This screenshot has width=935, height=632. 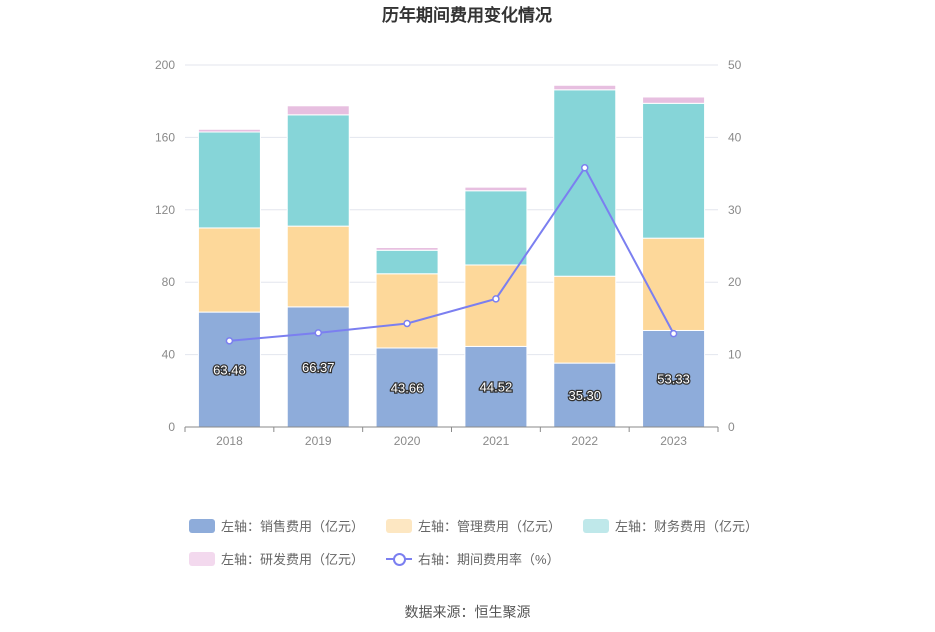 I want to click on legend-item-rate: 右轴：期间费用率（%）, so click(x=473, y=558).